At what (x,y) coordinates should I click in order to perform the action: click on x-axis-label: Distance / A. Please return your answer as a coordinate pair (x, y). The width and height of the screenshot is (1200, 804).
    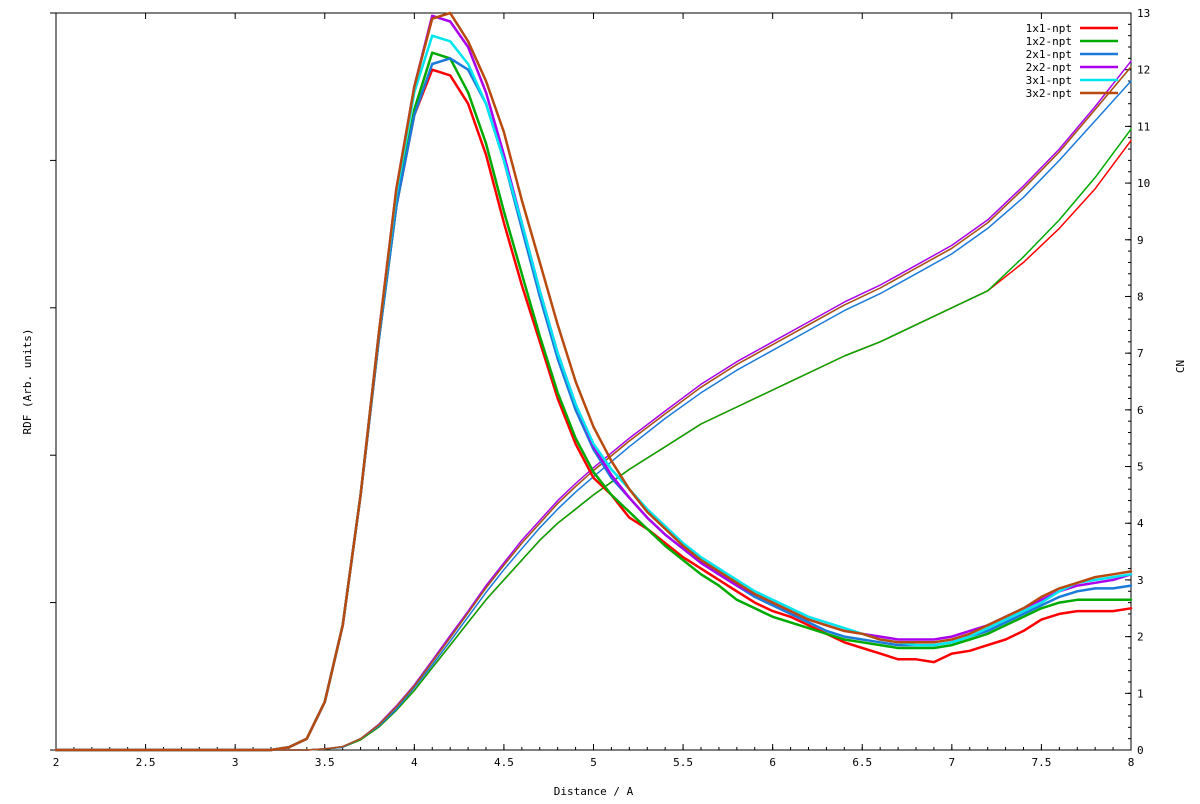
    Looking at the image, I should click on (594, 791).